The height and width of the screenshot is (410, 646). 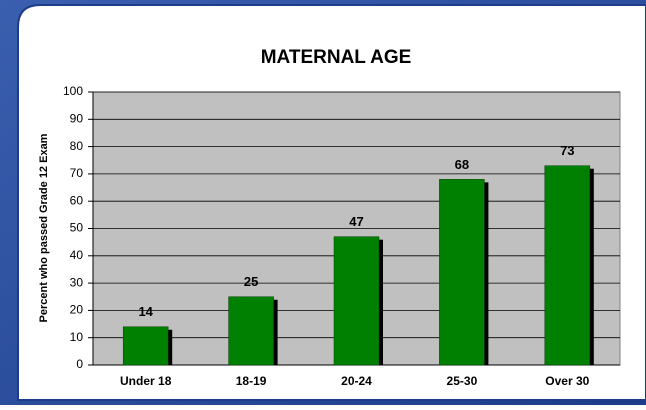 I want to click on y-axis-label: Percent who passed Grade 12 Exam, so click(x=44, y=227).